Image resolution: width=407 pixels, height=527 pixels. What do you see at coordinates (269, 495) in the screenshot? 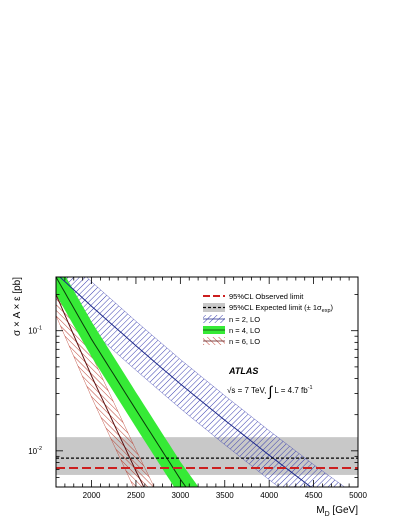
I see `x-tick-label: 4000` at bounding box center [269, 495].